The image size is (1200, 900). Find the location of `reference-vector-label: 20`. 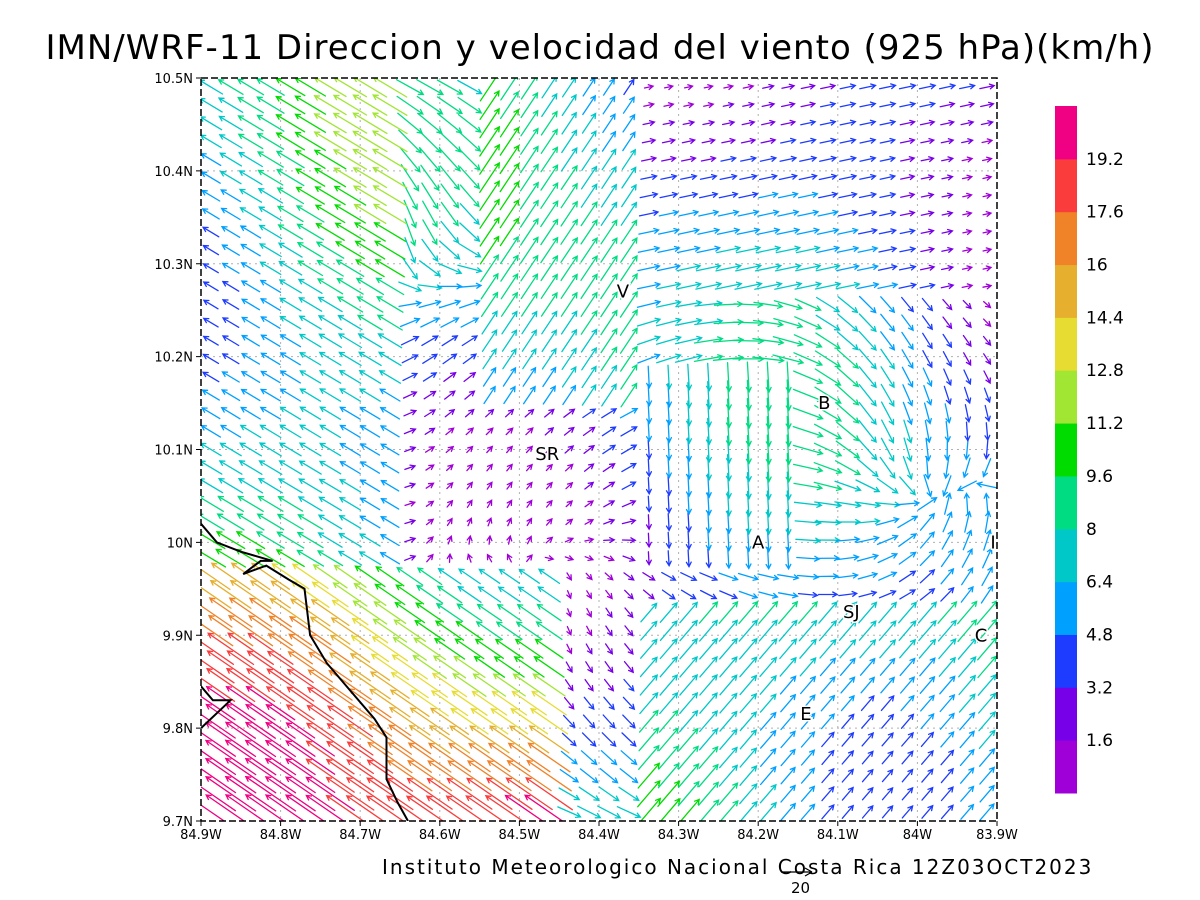

reference-vector-label: 20 is located at coordinates (801, 888).